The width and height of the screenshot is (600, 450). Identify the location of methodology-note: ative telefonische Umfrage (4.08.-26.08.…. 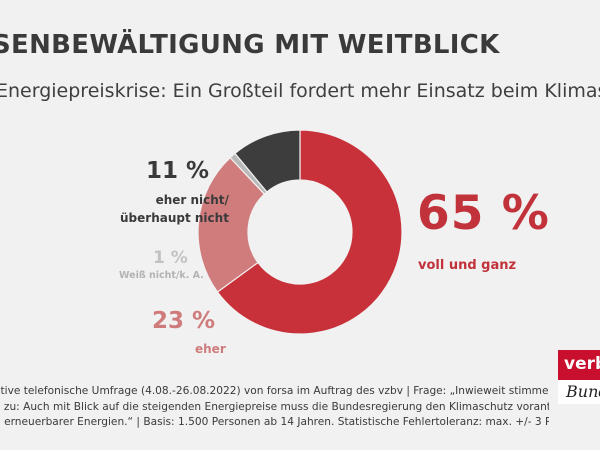
(274, 407).